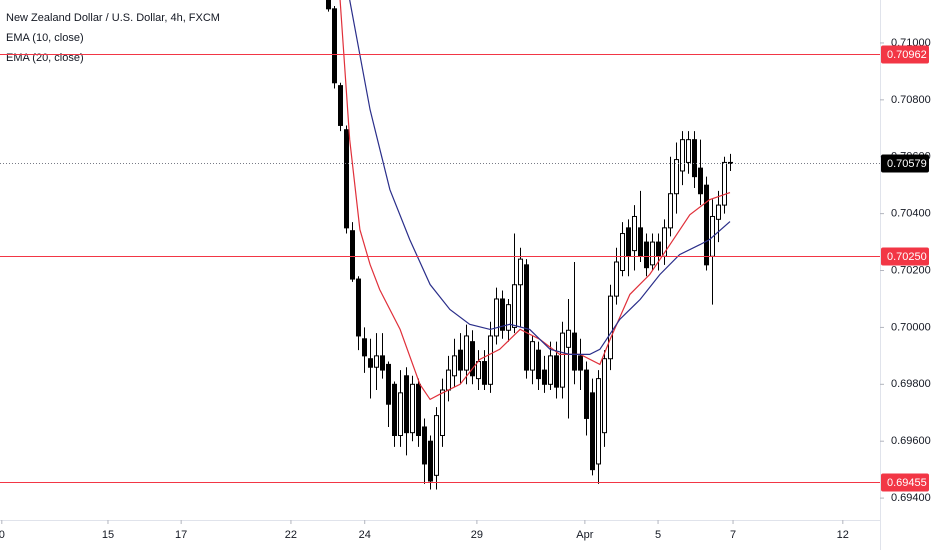 The image size is (932, 550). Describe the element at coordinates (477, 535) in the screenshot. I see `x-tick-label: 29` at that location.